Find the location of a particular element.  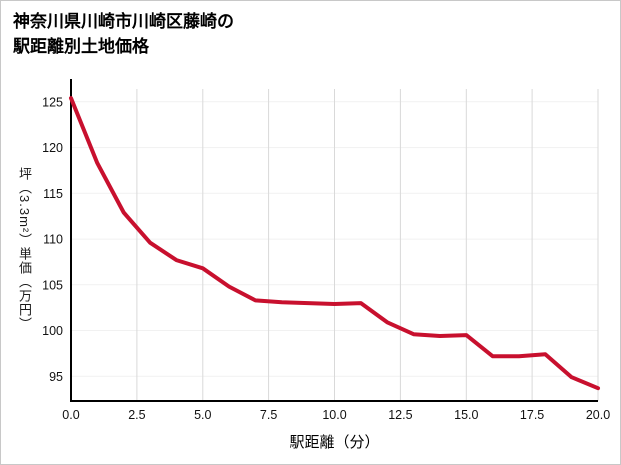

svg-text: 100 is located at coordinates (52, 331).